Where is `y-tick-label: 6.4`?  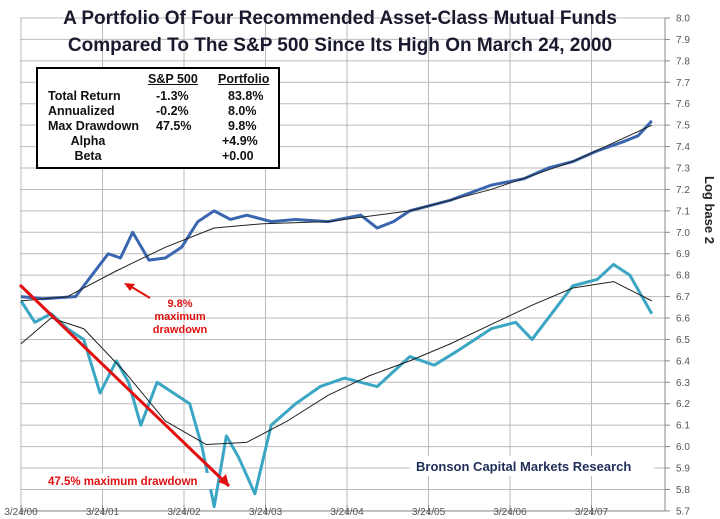 y-tick-label: 6.4 is located at coordinates (683, 361).